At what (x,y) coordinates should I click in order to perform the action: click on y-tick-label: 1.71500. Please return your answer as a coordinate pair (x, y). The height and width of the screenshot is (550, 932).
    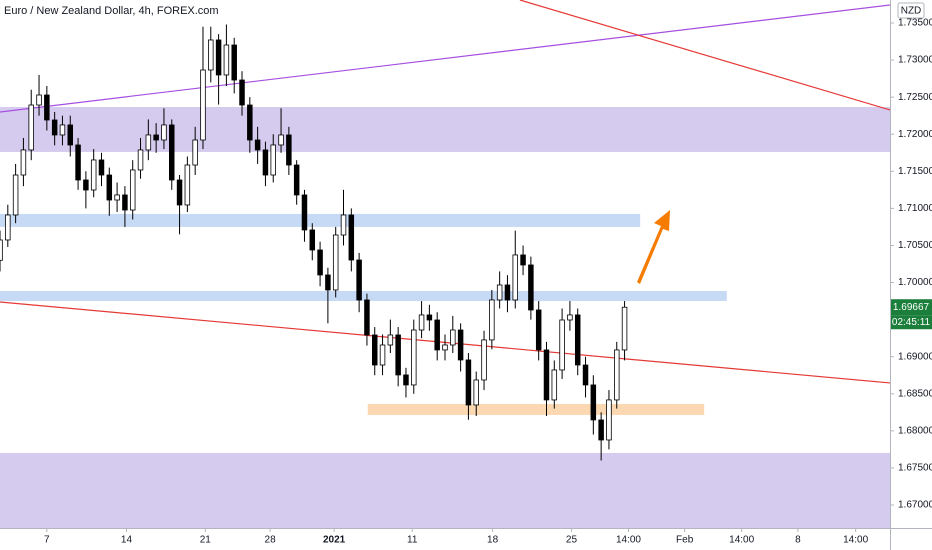
    Looking at the image, I should click on (915, 171).